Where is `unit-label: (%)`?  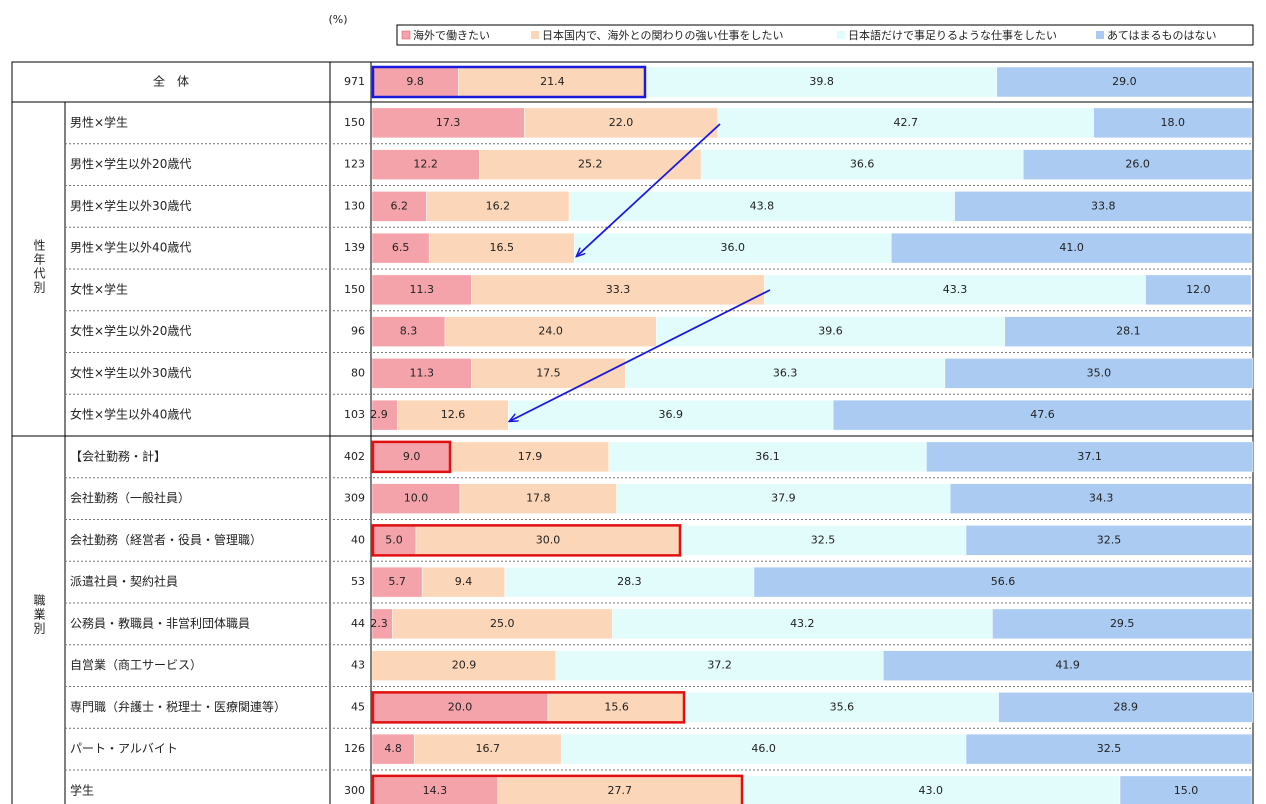
unit-label: (%) is located at coordinates (337, 19).